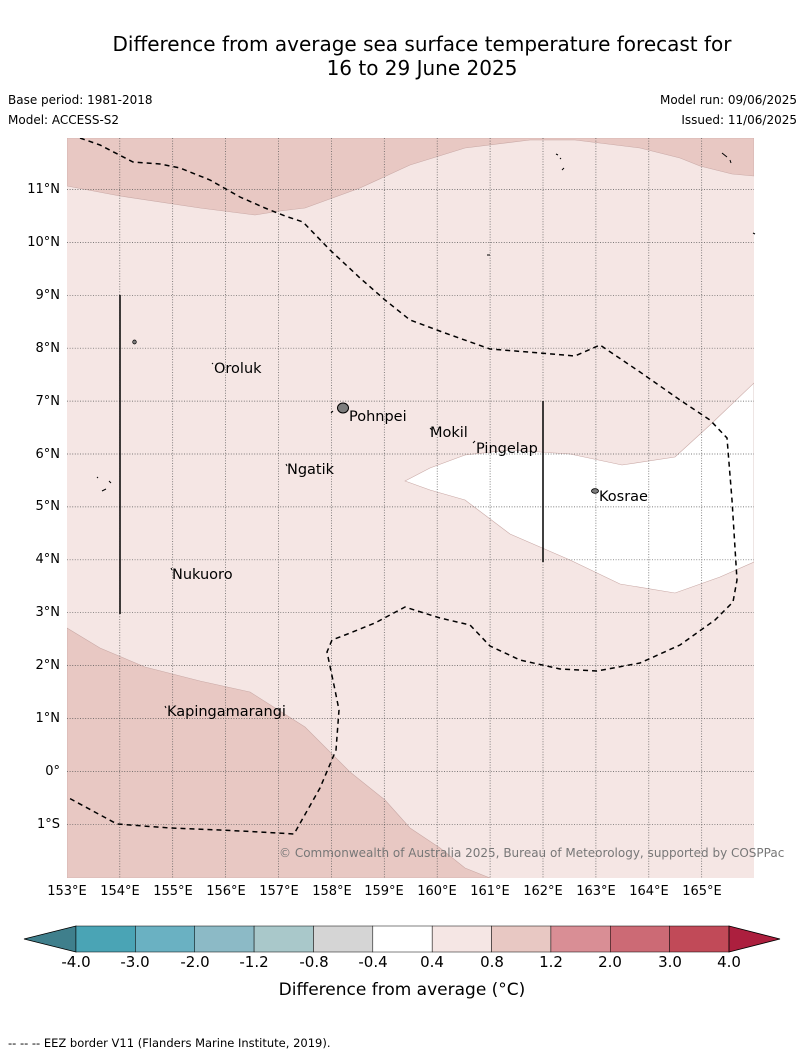 The image size is (804, 1058). What do you see at coordinates (432, 962) in the screenshot?
I see `colorbar-tick: 0.4` at bounding box center [432, 962].